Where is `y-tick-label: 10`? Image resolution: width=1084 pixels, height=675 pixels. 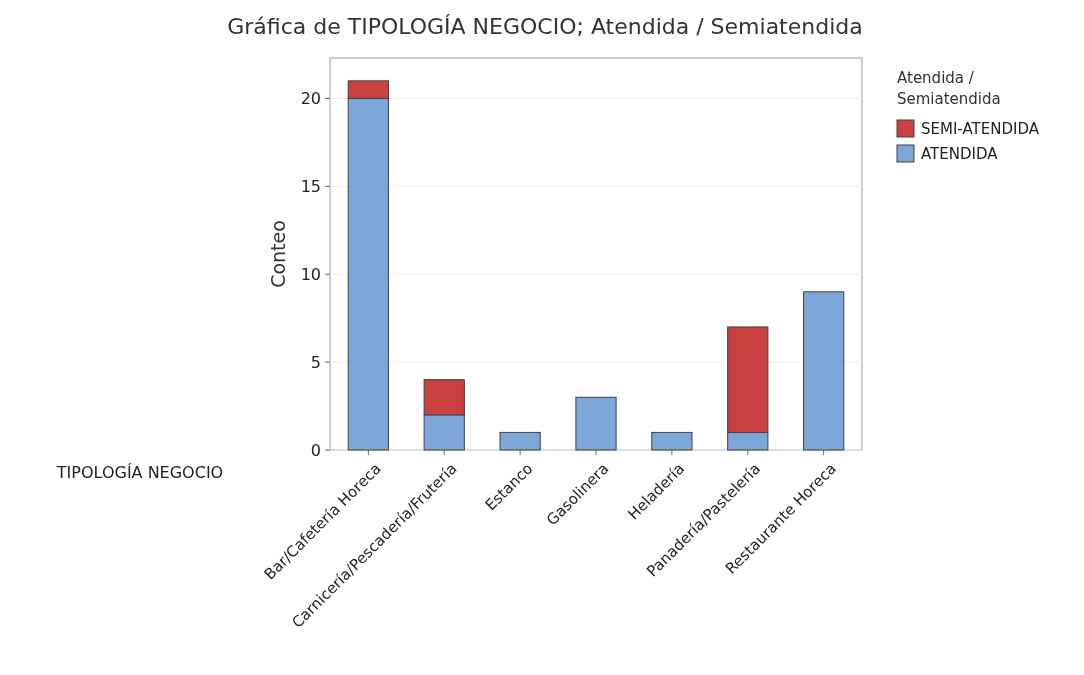
y-tick-label: 10 is located at coordinates (310, 274).